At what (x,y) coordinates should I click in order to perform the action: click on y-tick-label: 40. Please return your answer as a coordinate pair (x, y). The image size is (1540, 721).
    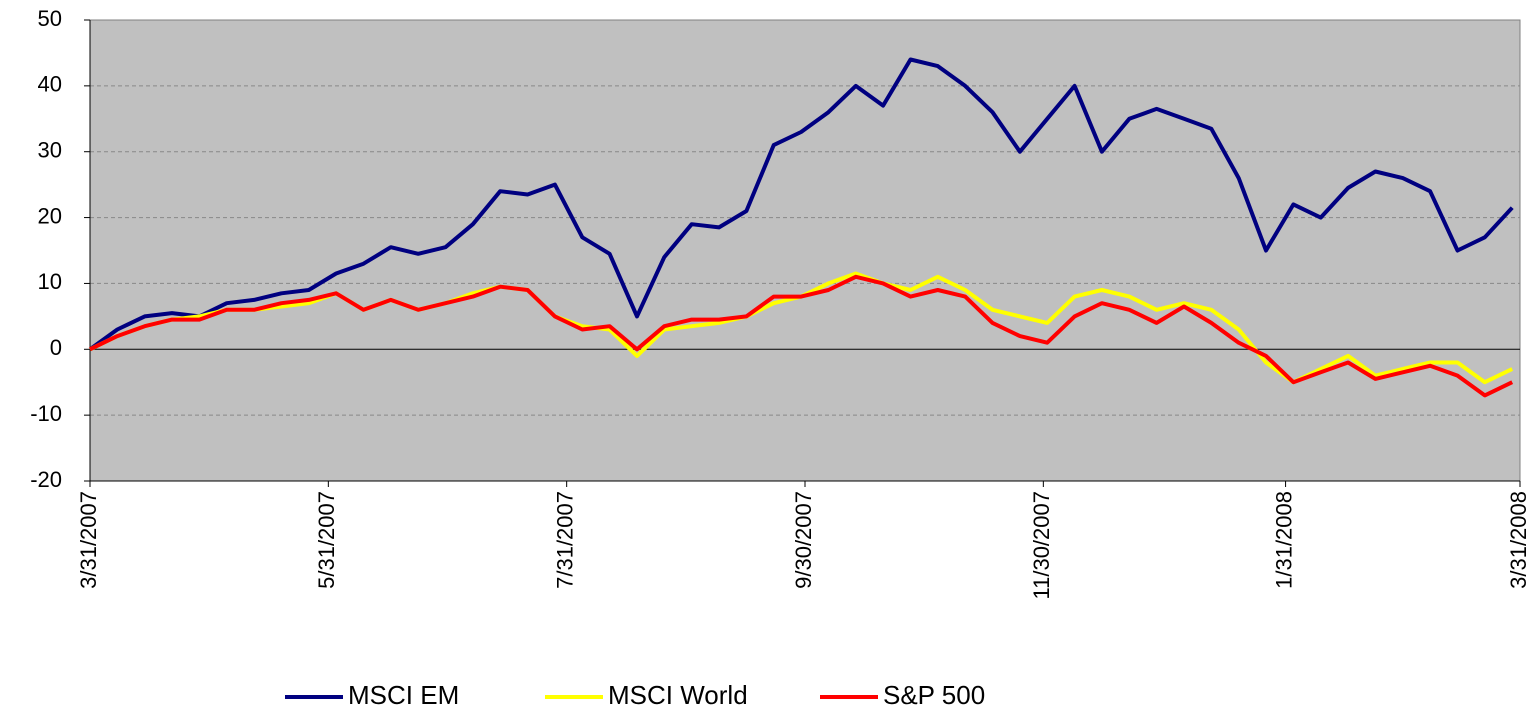
    Looking at the image, I should click on (50, 84).